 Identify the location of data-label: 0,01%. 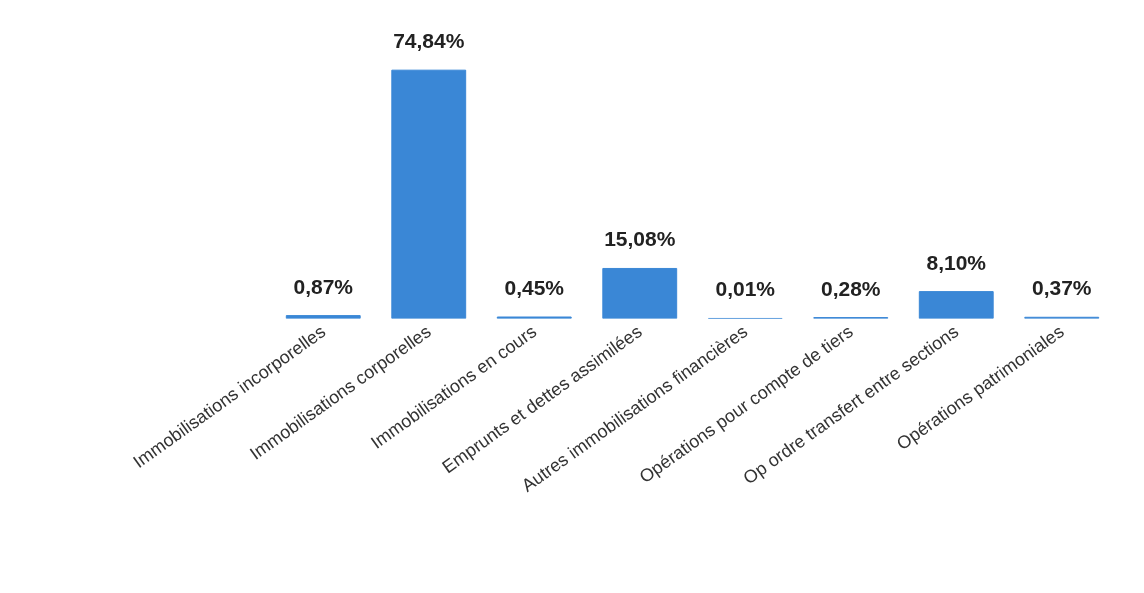
(745, 289).